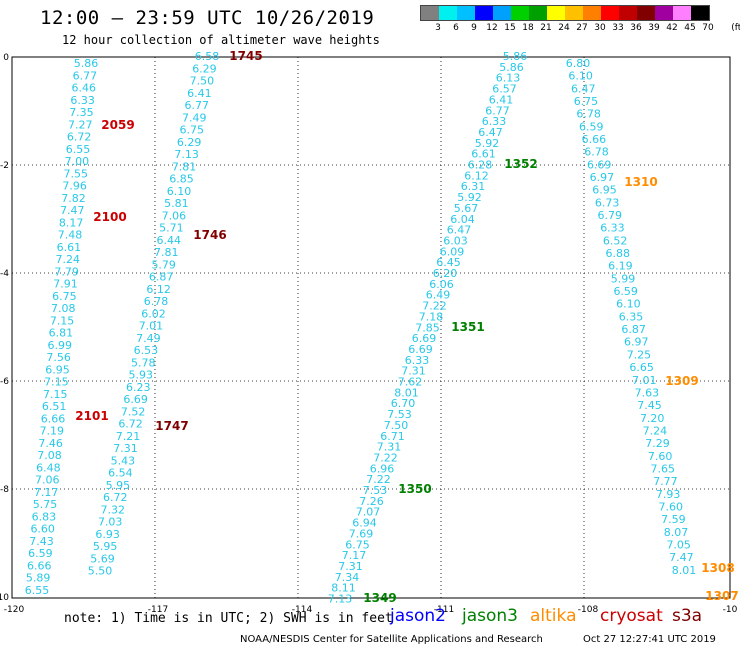 This screenshot has width=740, height=650. I want to click on wave-height-value: 6.48, so click(48, 467).